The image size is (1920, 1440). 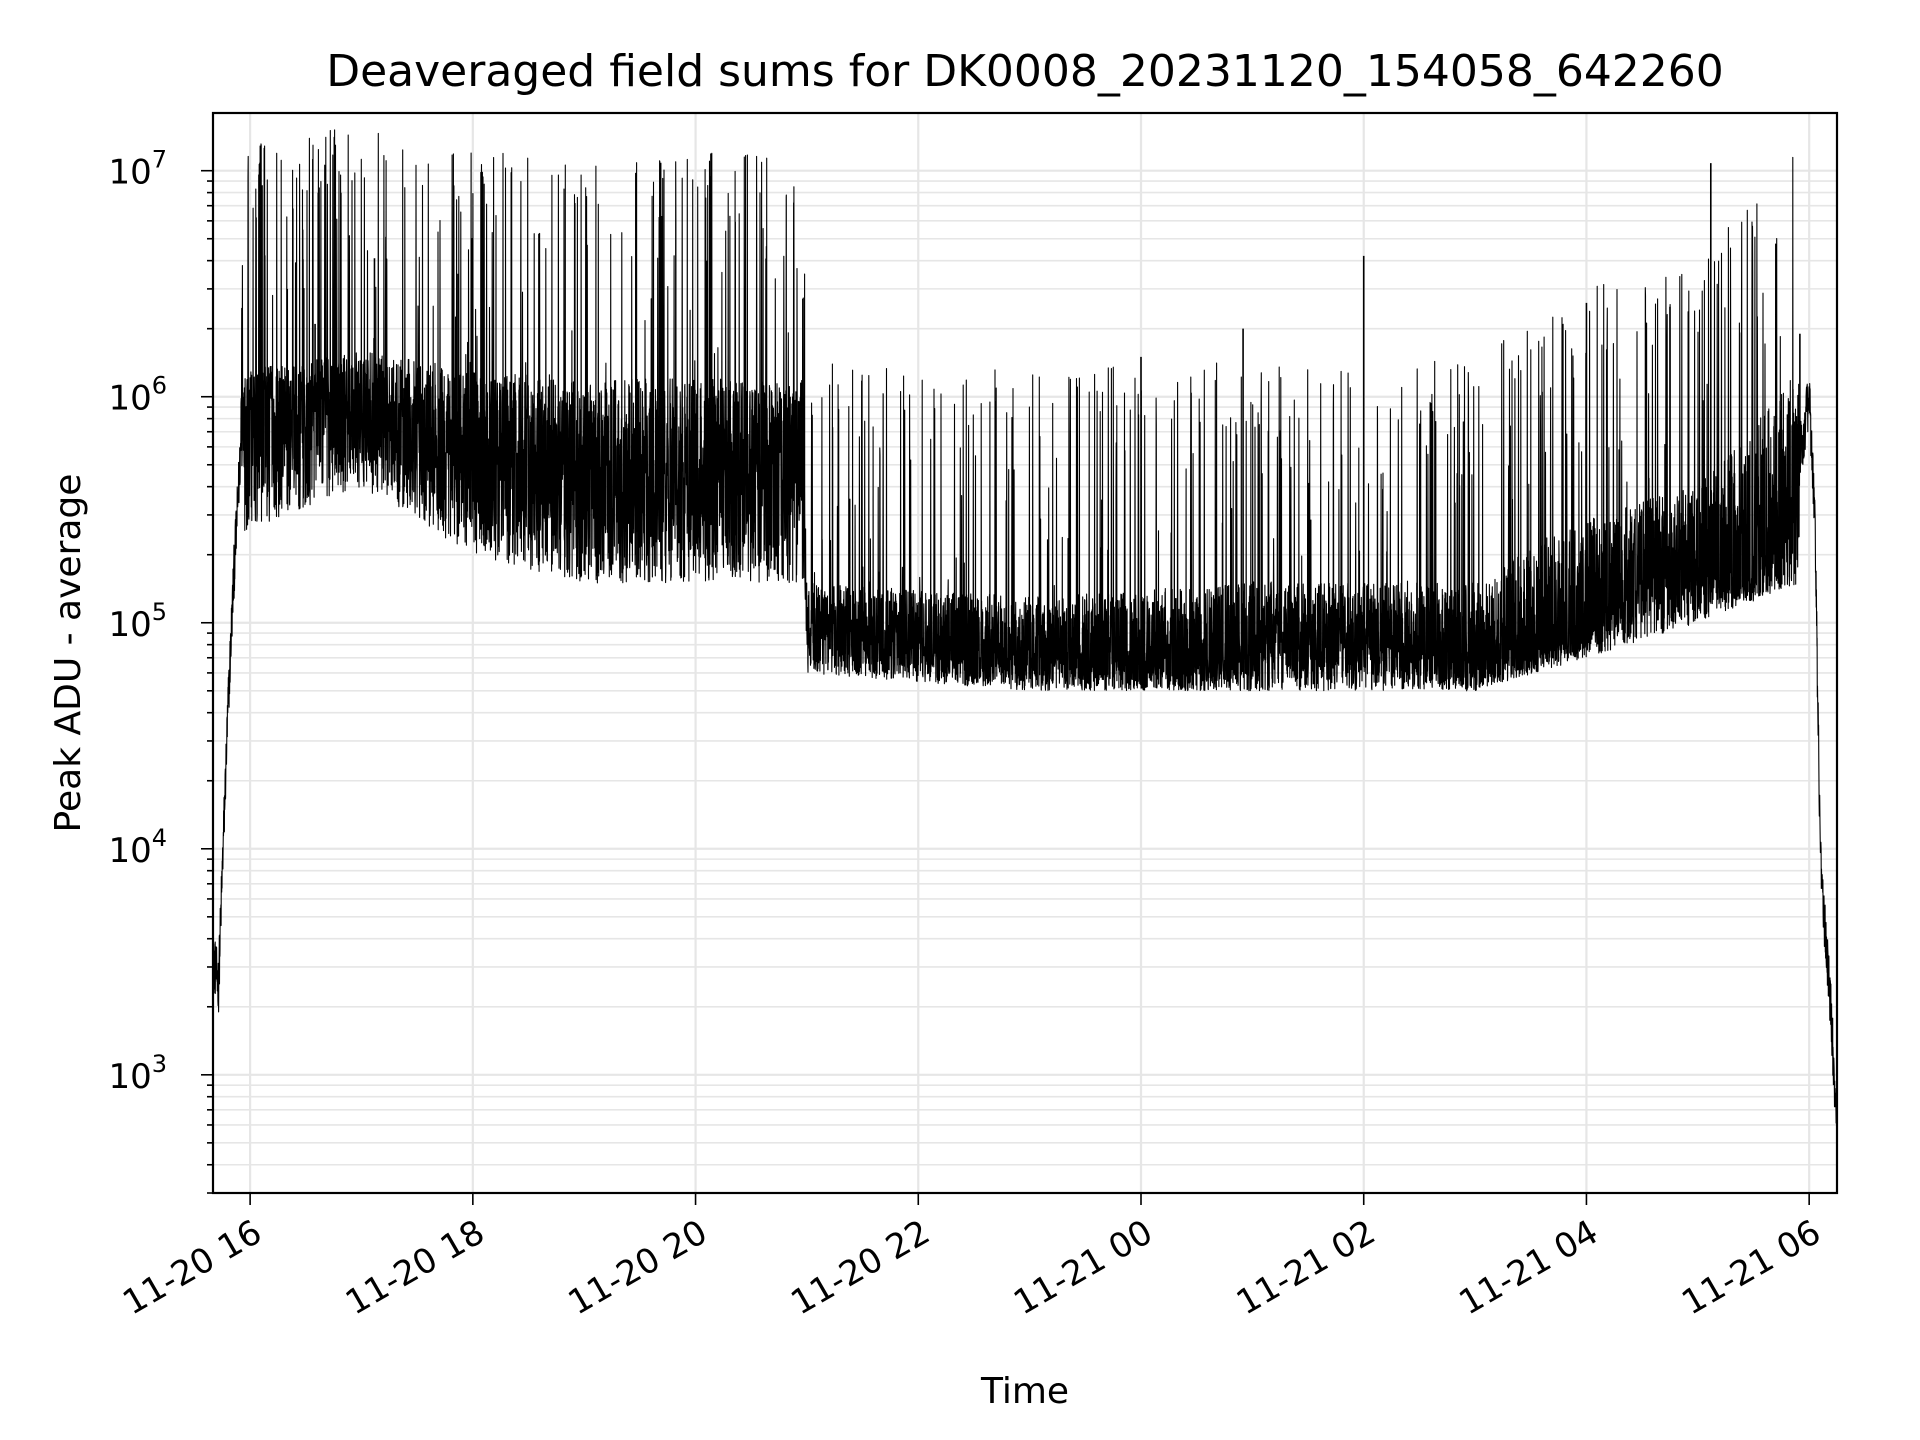 What do you see at coordinates (137, 621) in the screenshot?
I see `y-tick-label: 10⁵` at bounding box center [137, 621].